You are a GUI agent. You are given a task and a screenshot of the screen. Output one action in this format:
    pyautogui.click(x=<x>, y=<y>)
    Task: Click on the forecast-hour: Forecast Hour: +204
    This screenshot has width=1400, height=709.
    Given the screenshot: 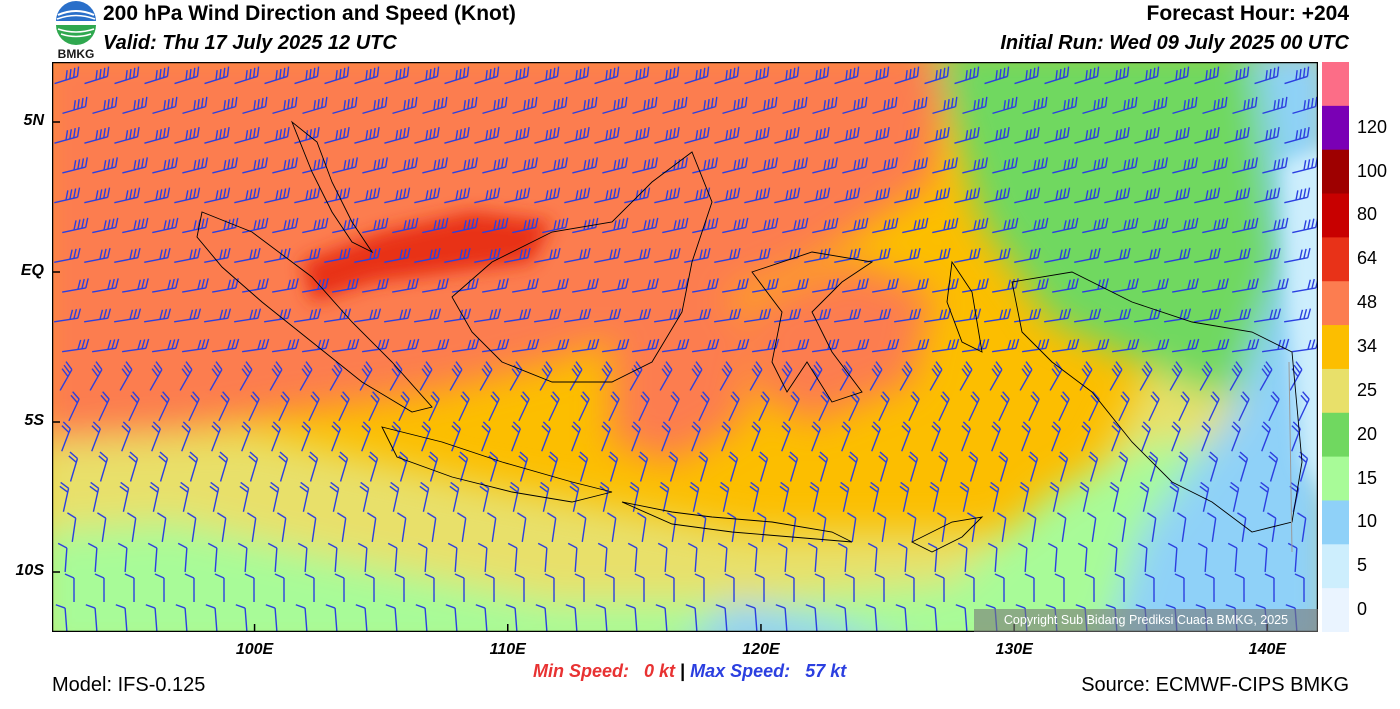 What is the action you would take?
    pyautogui.click(x=1248, y=13)
    